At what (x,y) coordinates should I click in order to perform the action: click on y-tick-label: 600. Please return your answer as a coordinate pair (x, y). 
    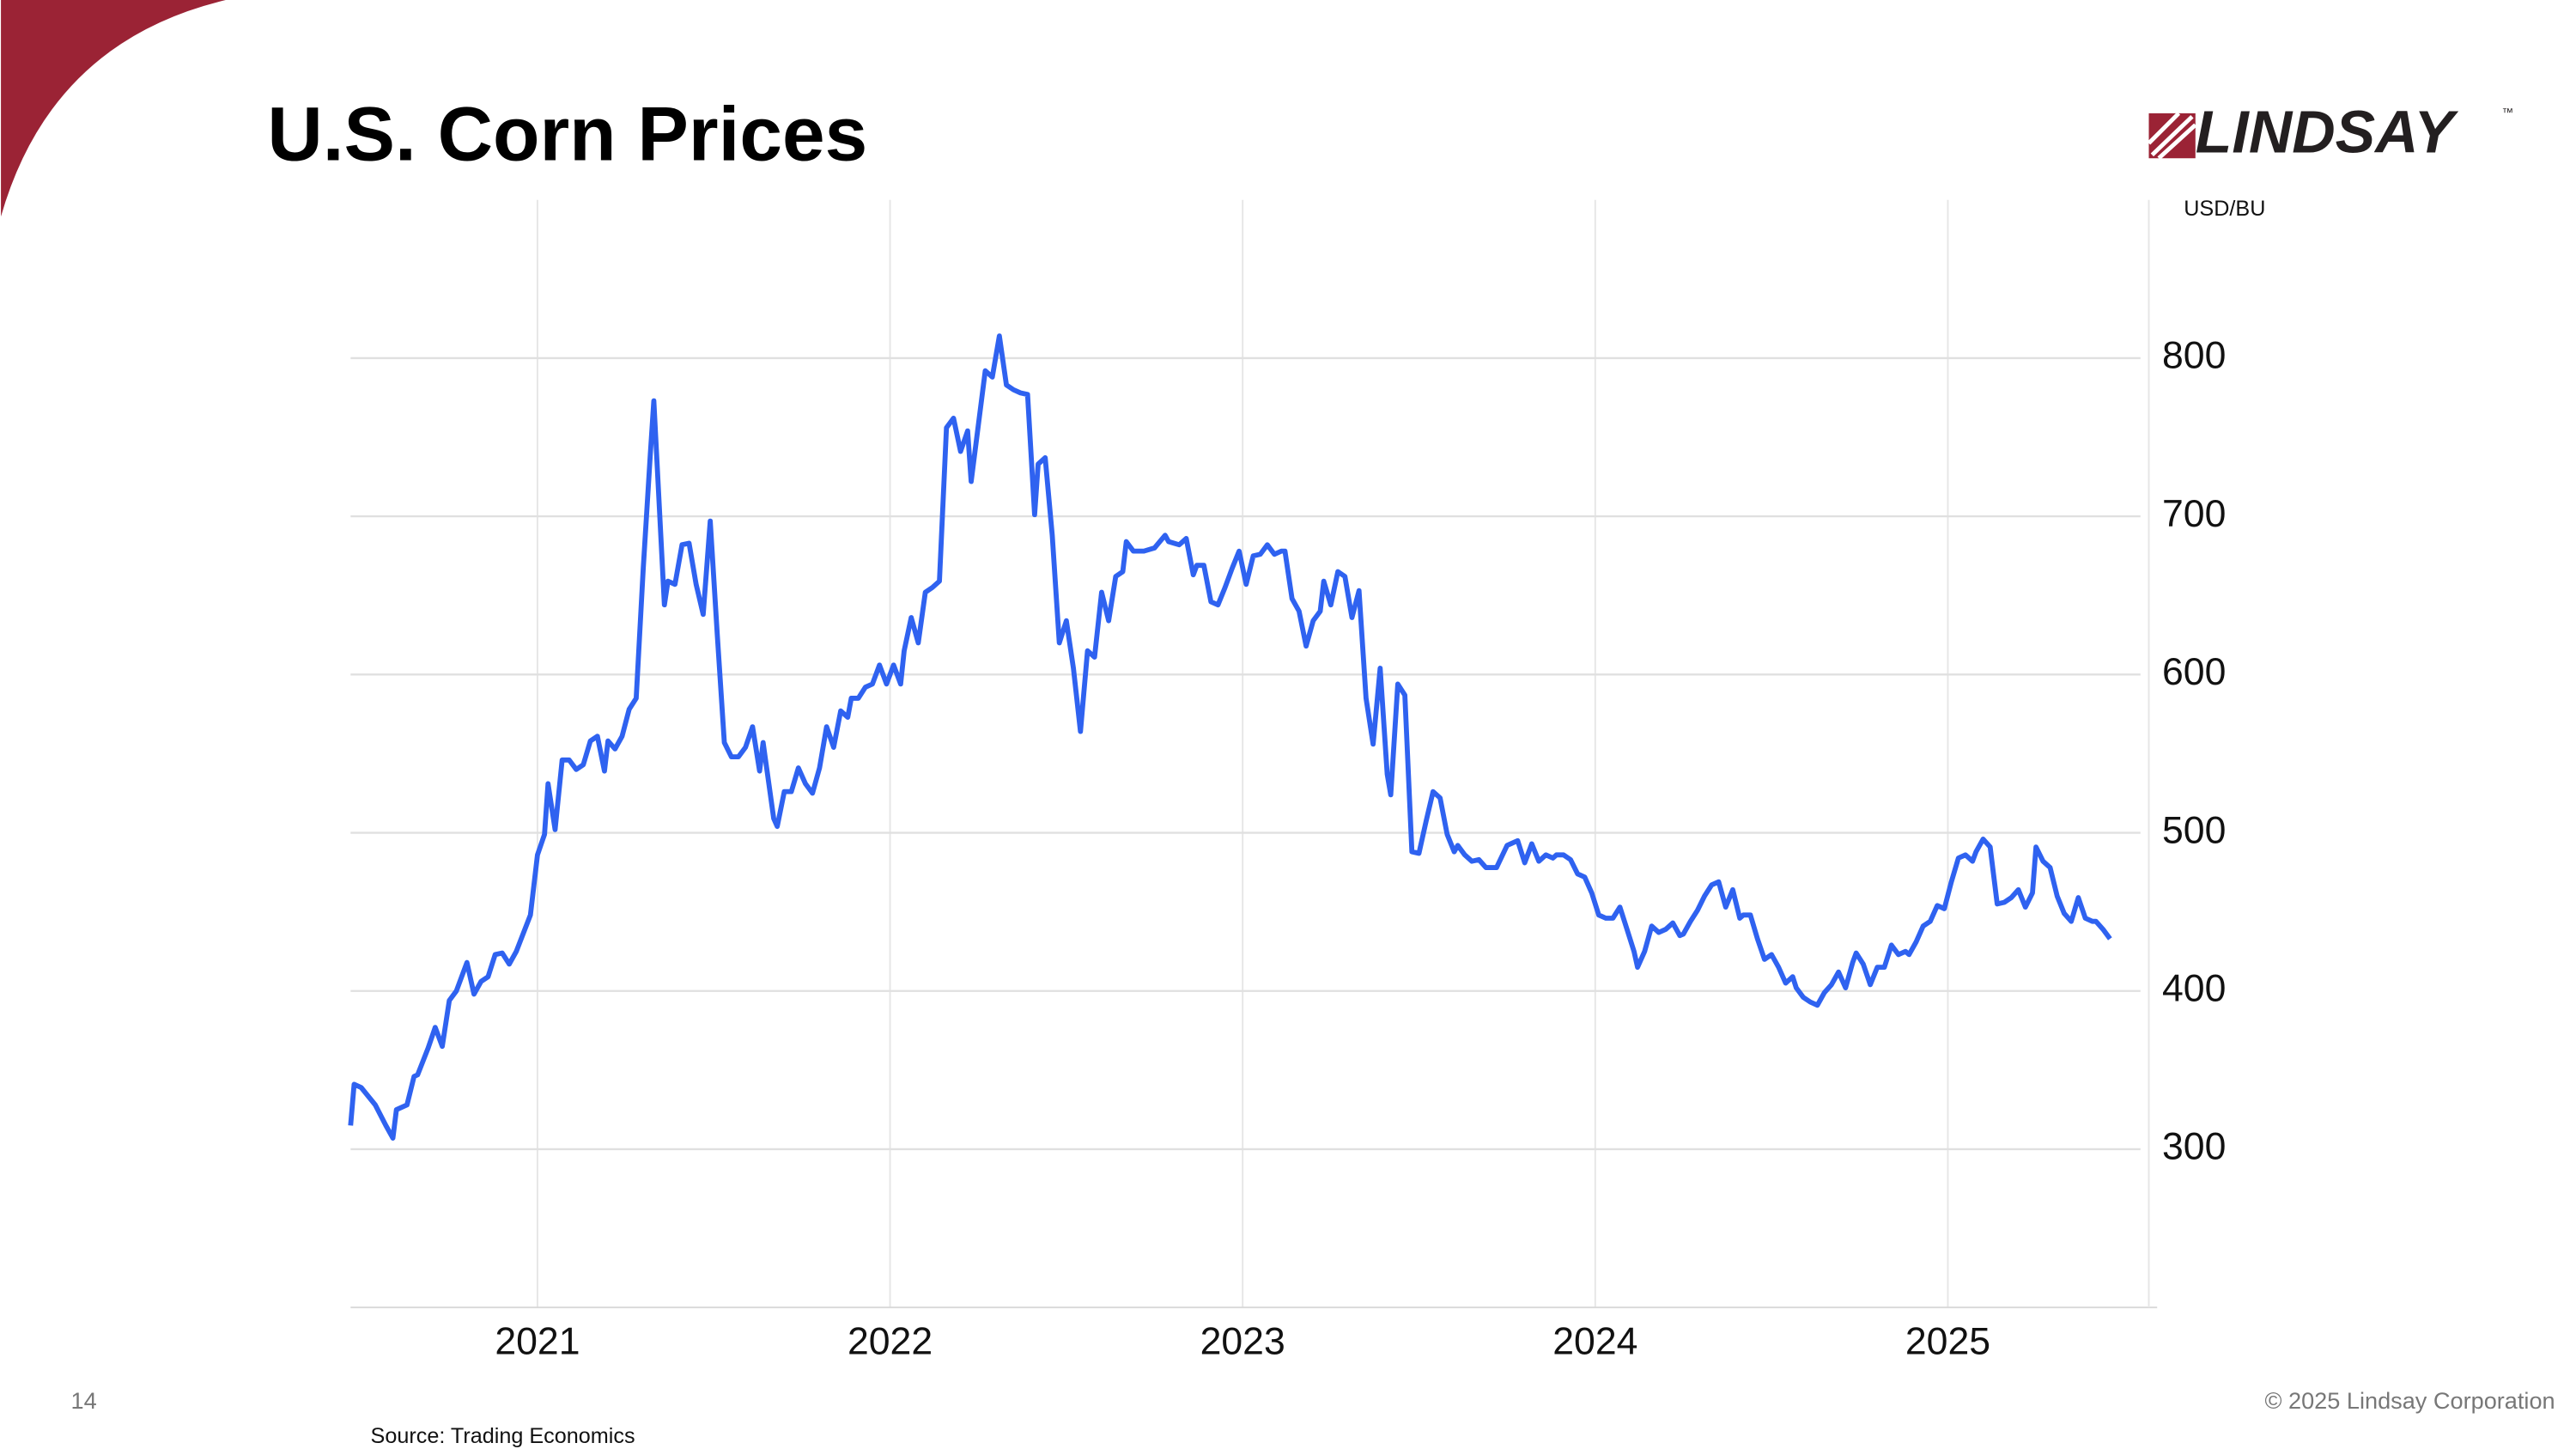
    Looking at the image, I should click on (2194, 672).